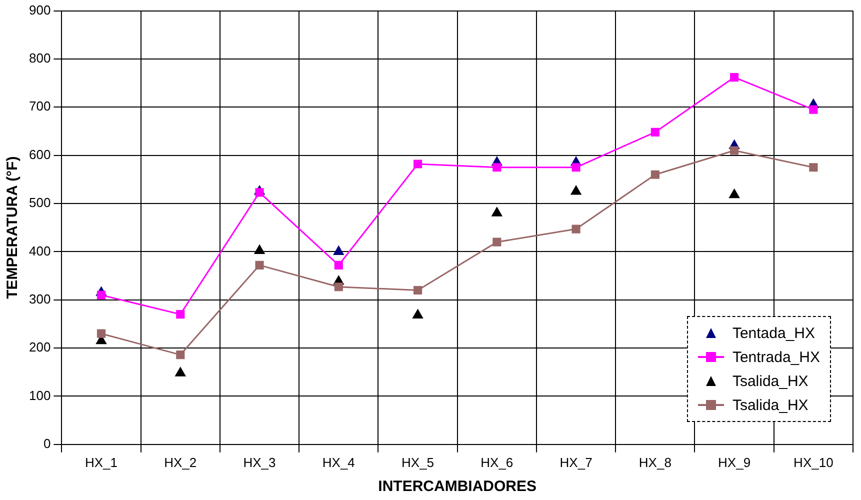 The width and height of the screenshot is (861, 500). What do you see at coordinates (39, 395) in the screenshot?
I see `y-tick-label: 100` at bounding box center [39, 395].